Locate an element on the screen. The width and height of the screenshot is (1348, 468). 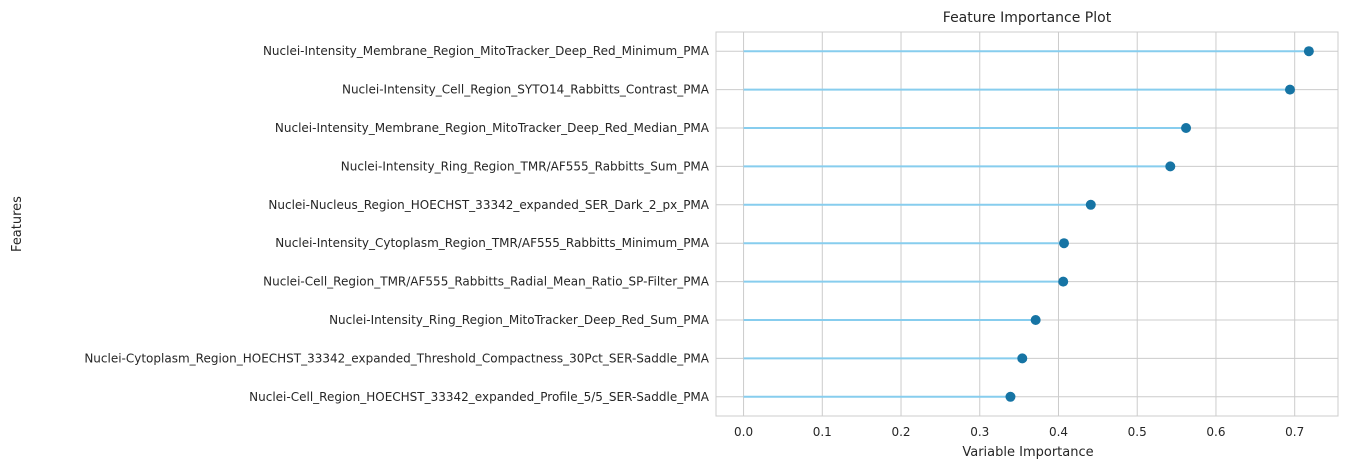
x-tick-labels: 0.0 0.1 0.2 0.3 0.4 0.5 0.6 0.7 is located at coordinates (1019, 432).